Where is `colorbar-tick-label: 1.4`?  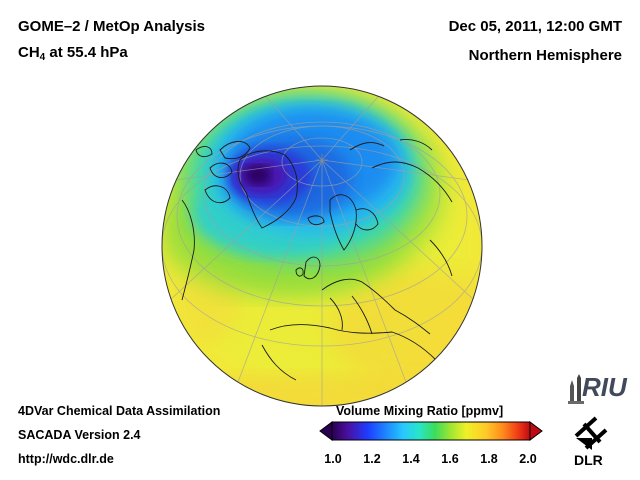 colorbar-tick-label: 1.4 is located at coordinates (411, 459).